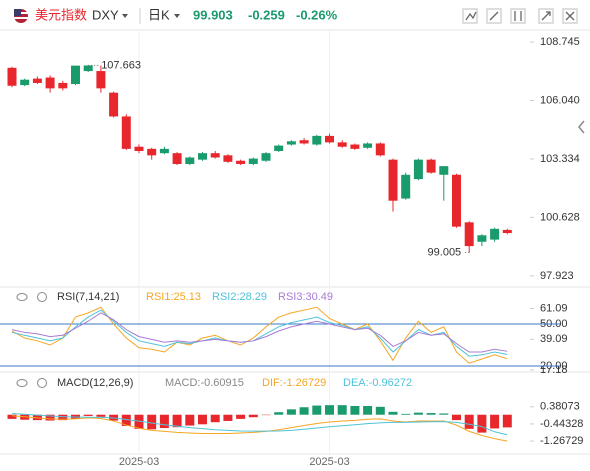 This screenshot has height=471, width=590. I want to click on y-tick-label: 97.923, so click(557, 276).